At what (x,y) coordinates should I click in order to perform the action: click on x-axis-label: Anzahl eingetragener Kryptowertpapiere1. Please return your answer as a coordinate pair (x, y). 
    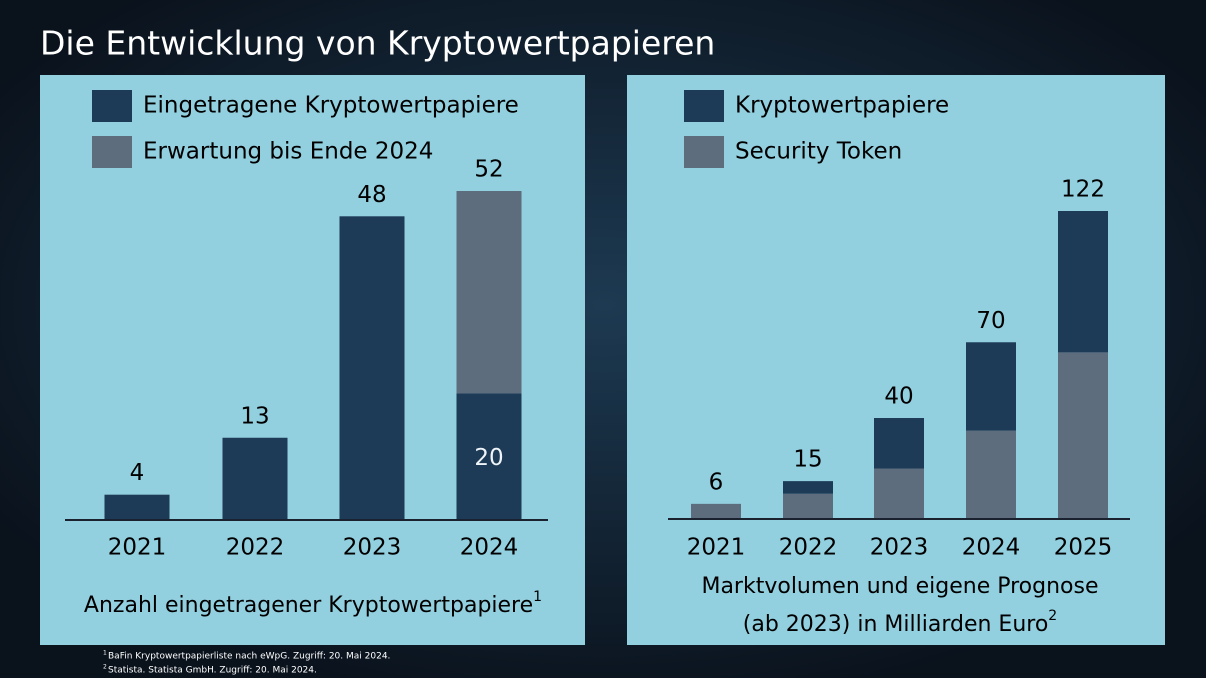
    Looking at the image, I should click on (313, 603).